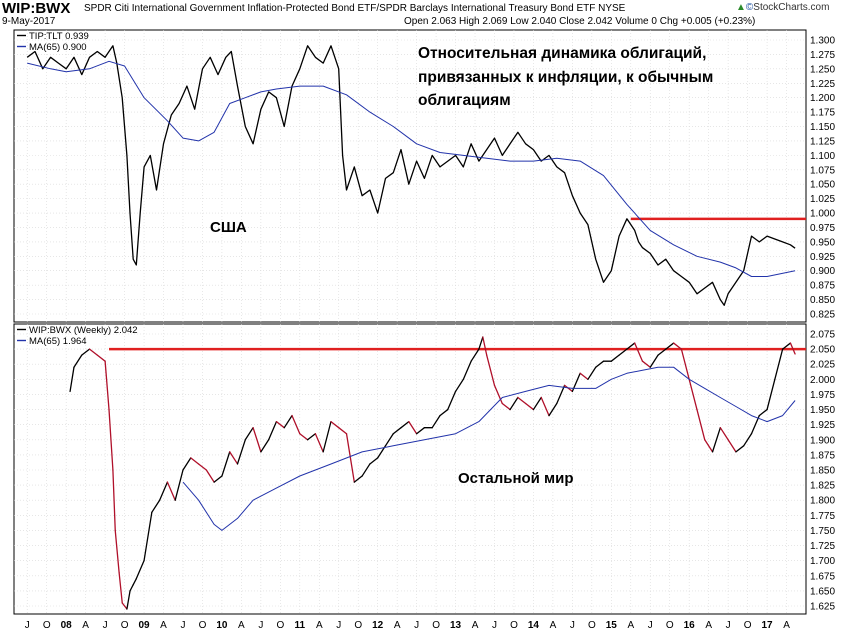 This screenshot has width=850, height=633. Describe the element at coordinates (822, 242) in the screenshot. I see `y-tick-label: 0.950` at that location.